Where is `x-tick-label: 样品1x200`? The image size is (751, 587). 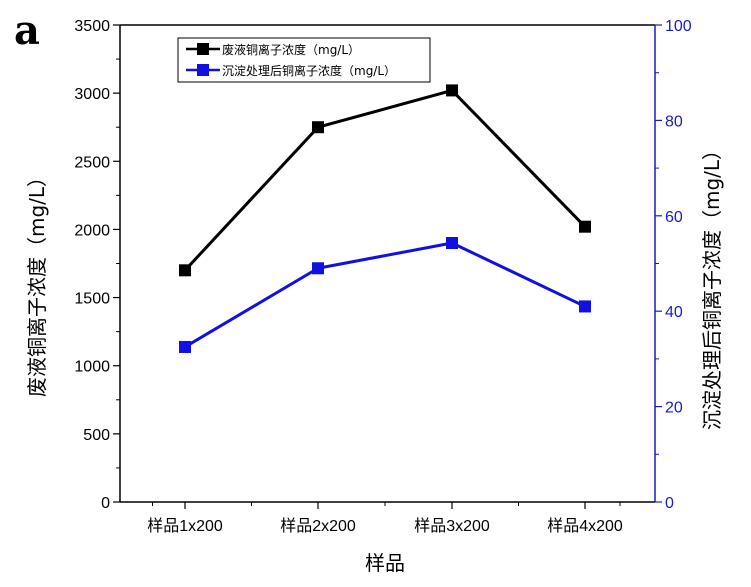 x-tick-label: 样品1x200 is located at coordinates (185, 526).